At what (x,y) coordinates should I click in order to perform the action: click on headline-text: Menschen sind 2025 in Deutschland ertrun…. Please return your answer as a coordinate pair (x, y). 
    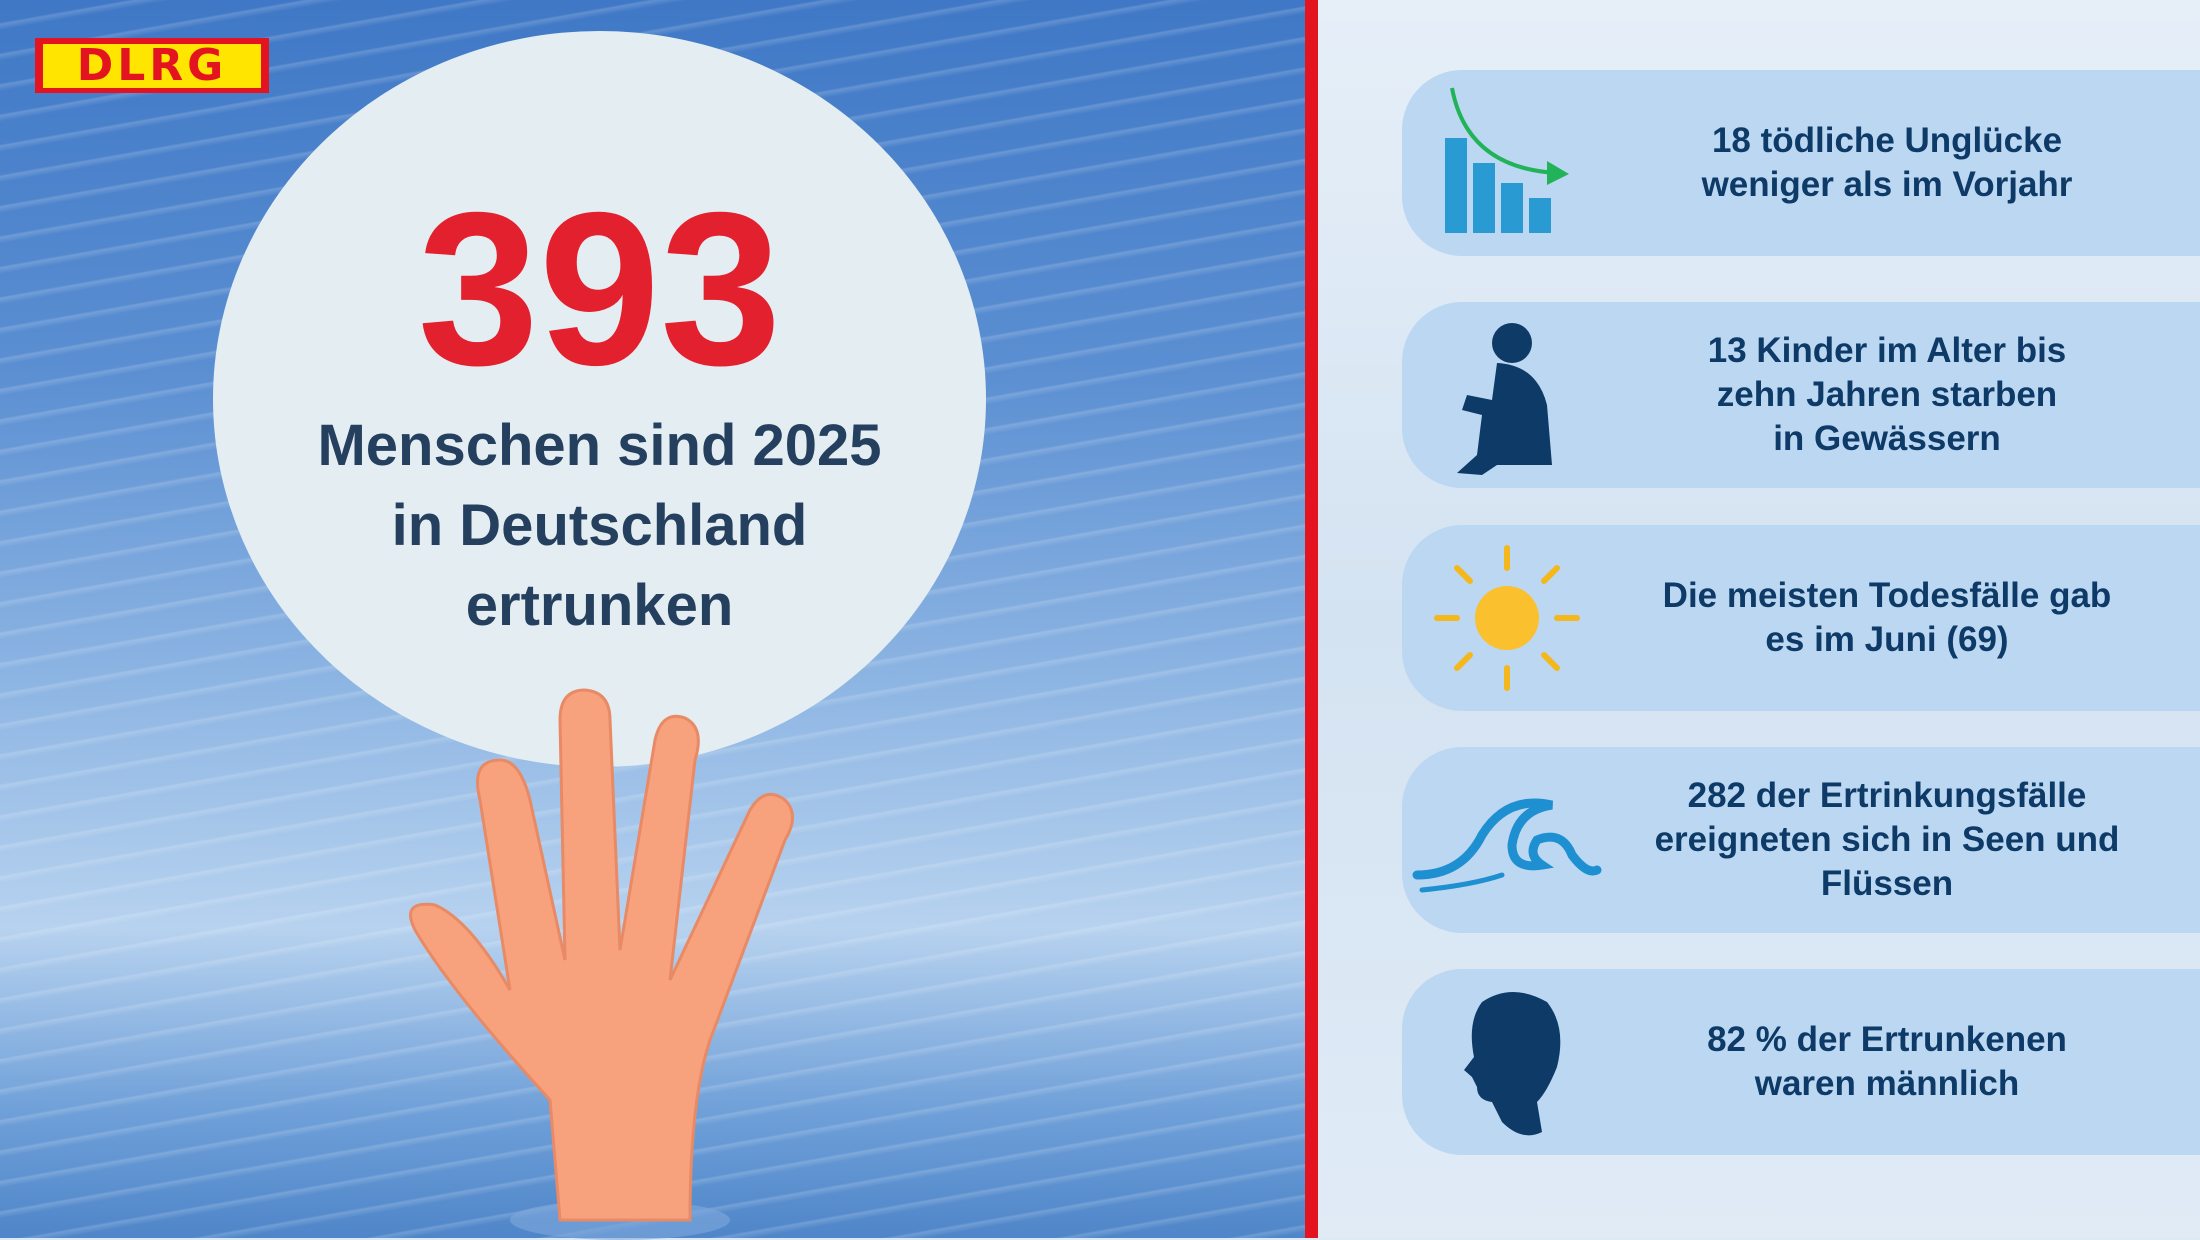
    Looking at the image, I should click on (599, 525).